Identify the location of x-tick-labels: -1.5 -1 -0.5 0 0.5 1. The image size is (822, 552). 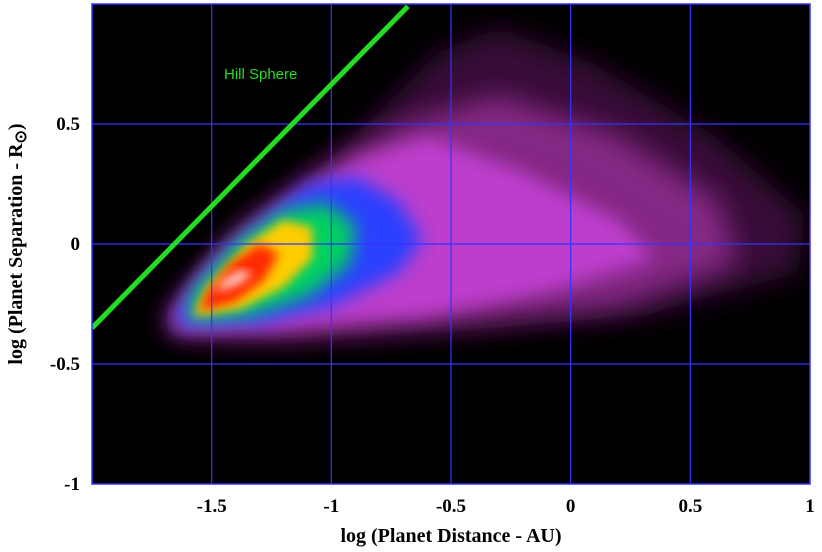
(506, 506).